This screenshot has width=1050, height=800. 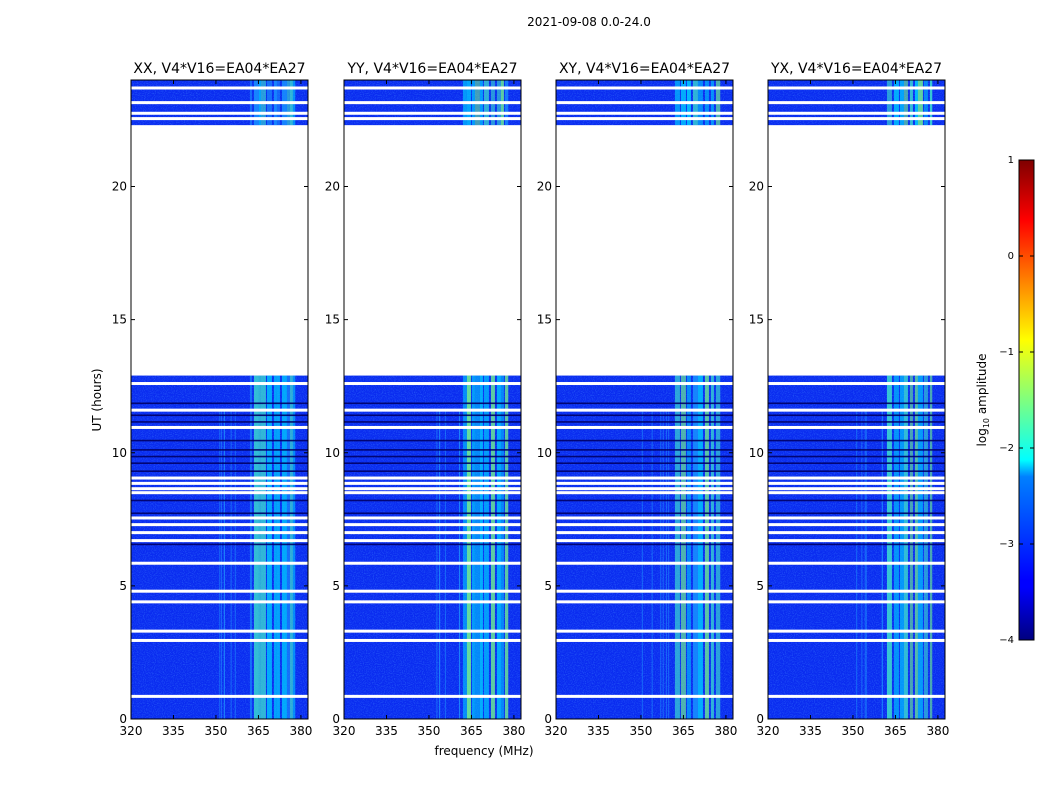 What do you see at coordinates (216, 731) in the screenshot?
I see `x-tick-label: 350` at bounding box center [216, 731].